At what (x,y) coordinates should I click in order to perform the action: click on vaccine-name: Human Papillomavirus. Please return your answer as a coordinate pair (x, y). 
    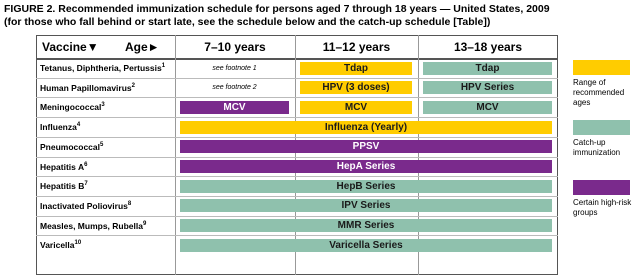
    Looking at the image, I should click on (86, 87).